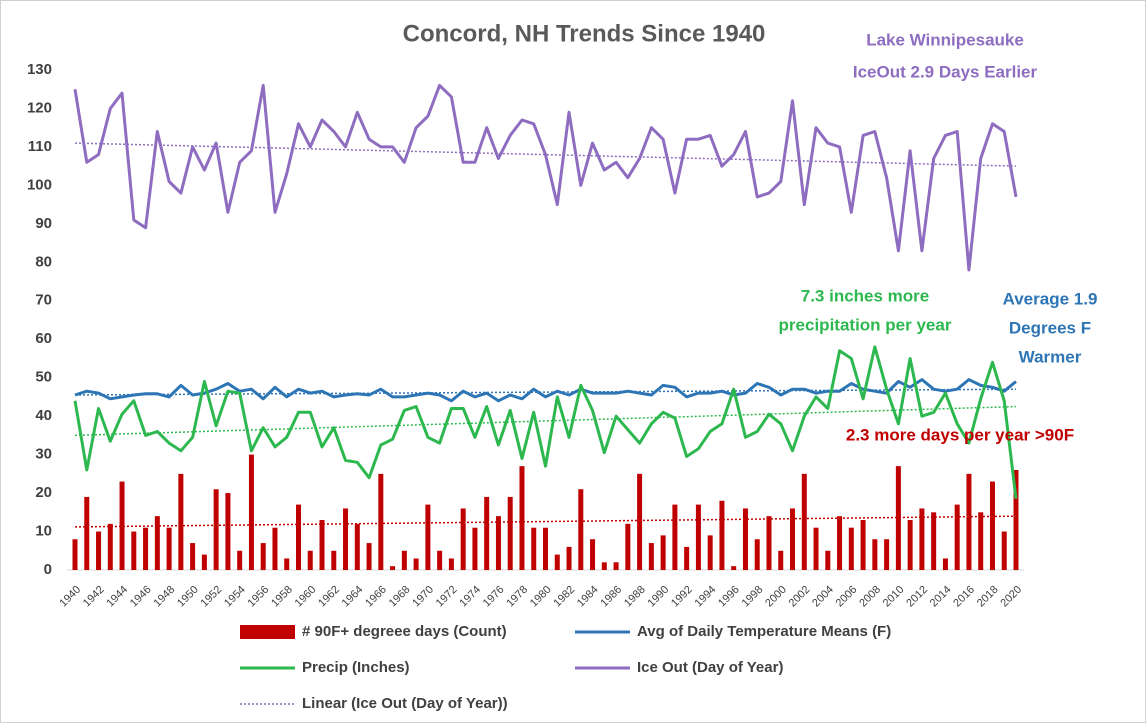 This screenshot has height=723, width=1146. Describe the element at coordinates (865, 324) in the screenshot. I see `annotation: precipitation per year` at that location.